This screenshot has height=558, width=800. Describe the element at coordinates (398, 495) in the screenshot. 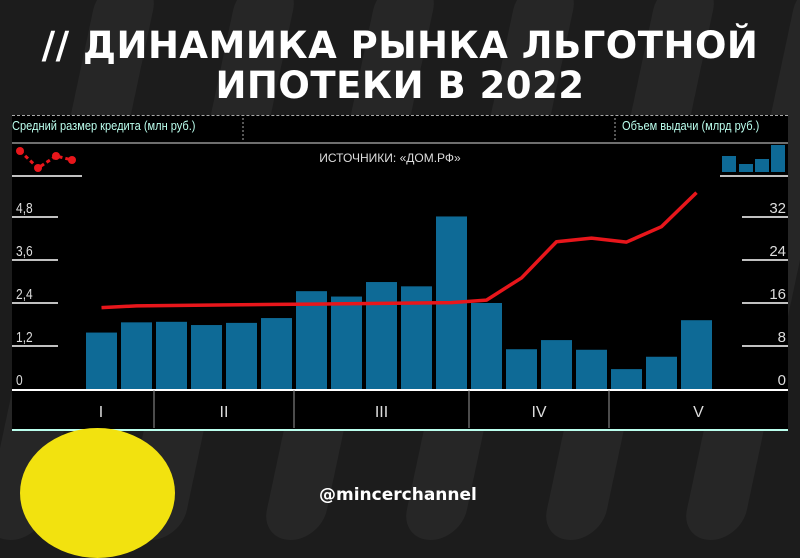

I see `channel-handle: @mincerchannel` at that location.